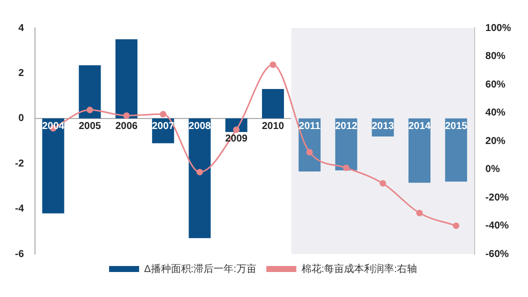 The width and height of the screenshot is (528, 297). I want to click on x-tick-label: 2011, so click(309, 126).